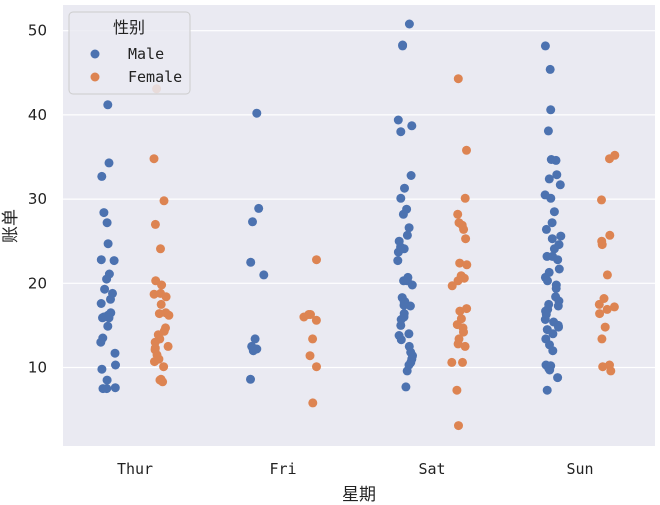 This screenshot has height=505, width=660. I want to click on y-tick-labels: 10 20 30 40 50, so click(37, 199).